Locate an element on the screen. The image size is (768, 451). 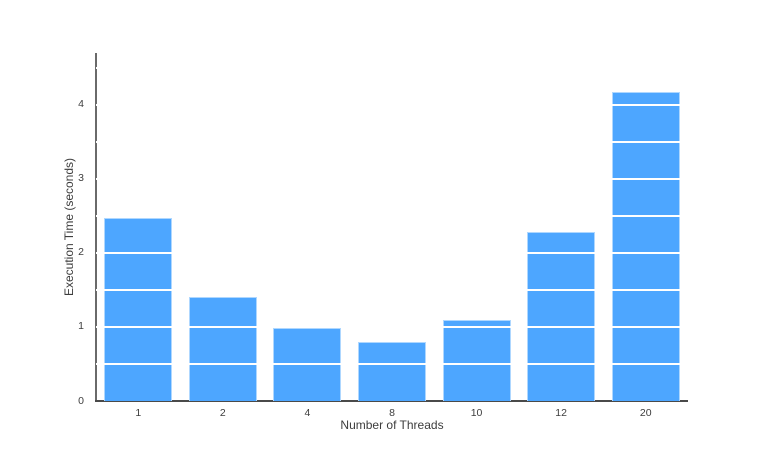
x-tick-label: 4 is located at coordinates (307, 413).